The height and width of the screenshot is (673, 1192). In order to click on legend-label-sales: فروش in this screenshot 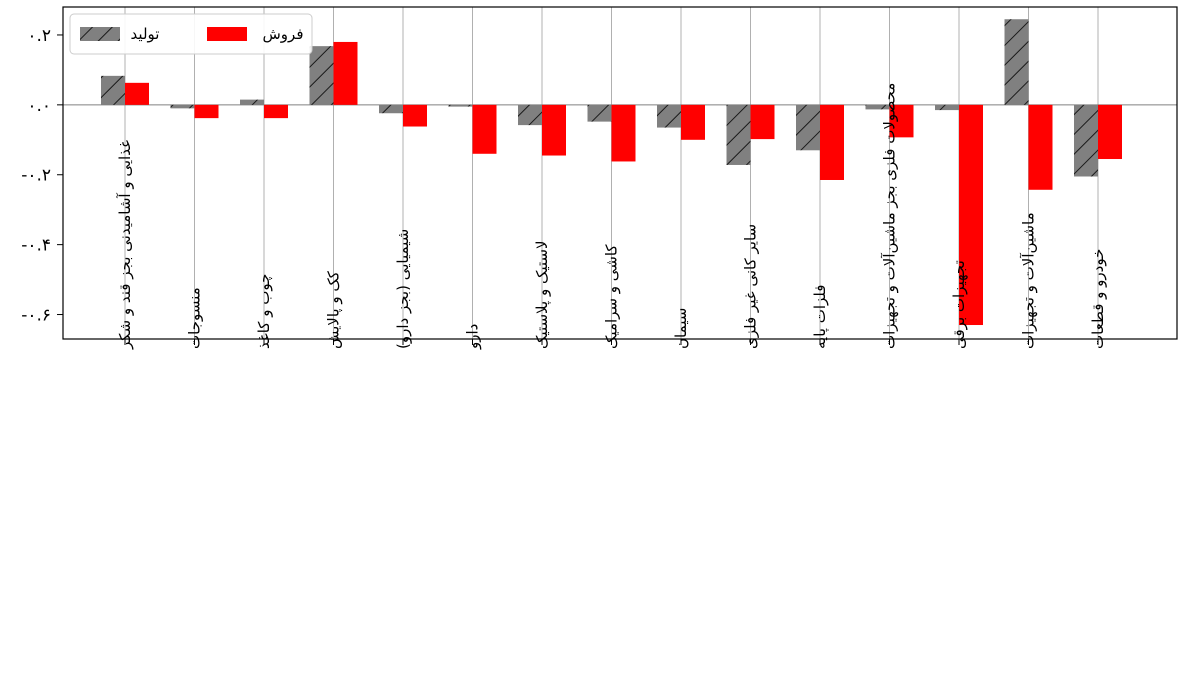, I will do `click(282, 34)`.